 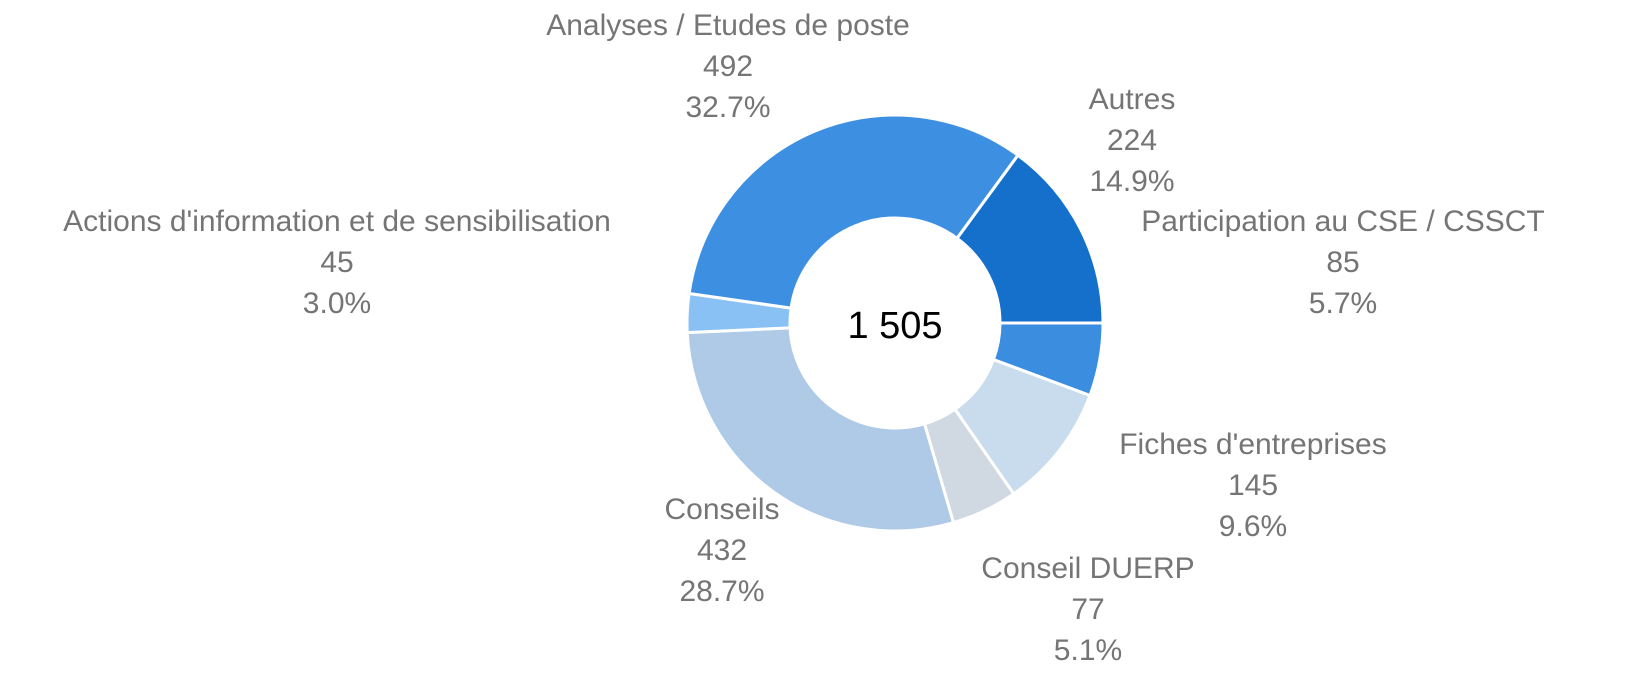 I want to click on segment-value: 85, so click(x=1342, y=262).